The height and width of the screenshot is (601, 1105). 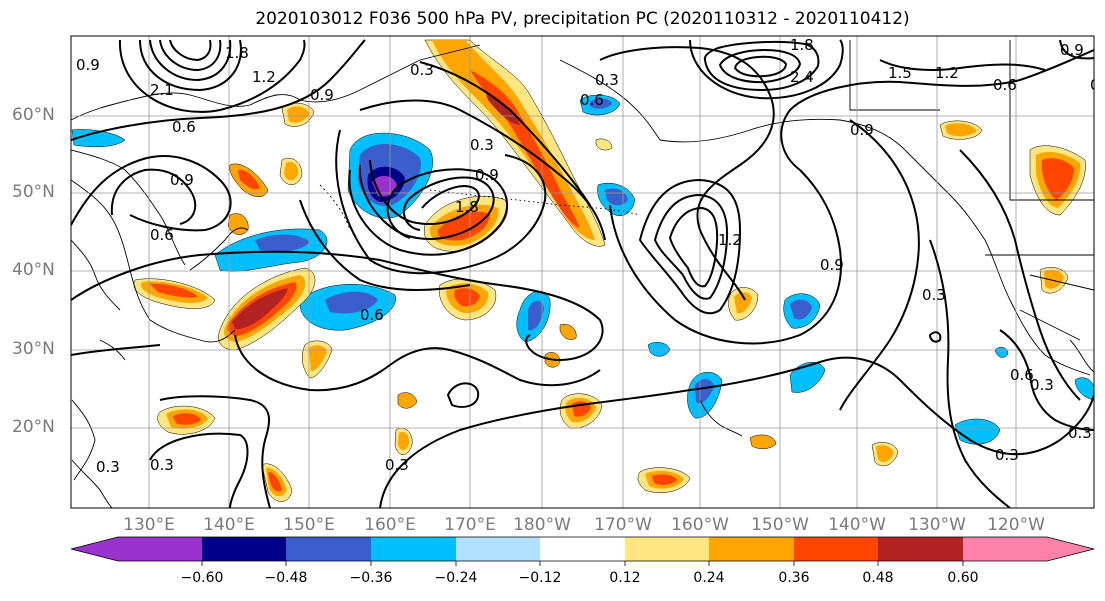 I want to click on colorbar-tick-label: 0.48, so click(x=878, y=578).